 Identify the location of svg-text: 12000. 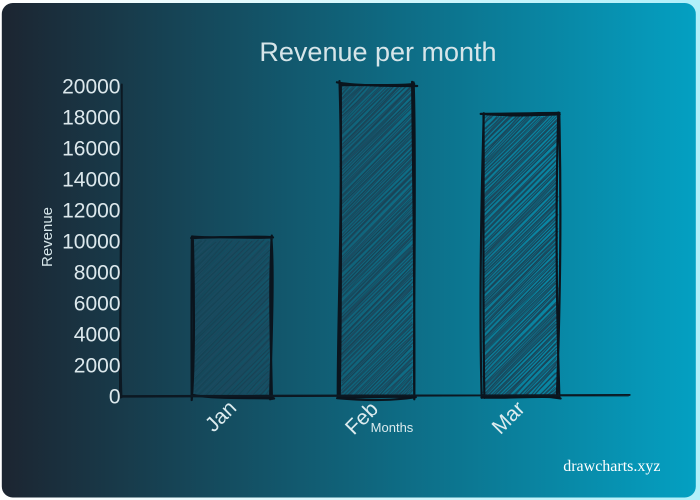
(91, 211).